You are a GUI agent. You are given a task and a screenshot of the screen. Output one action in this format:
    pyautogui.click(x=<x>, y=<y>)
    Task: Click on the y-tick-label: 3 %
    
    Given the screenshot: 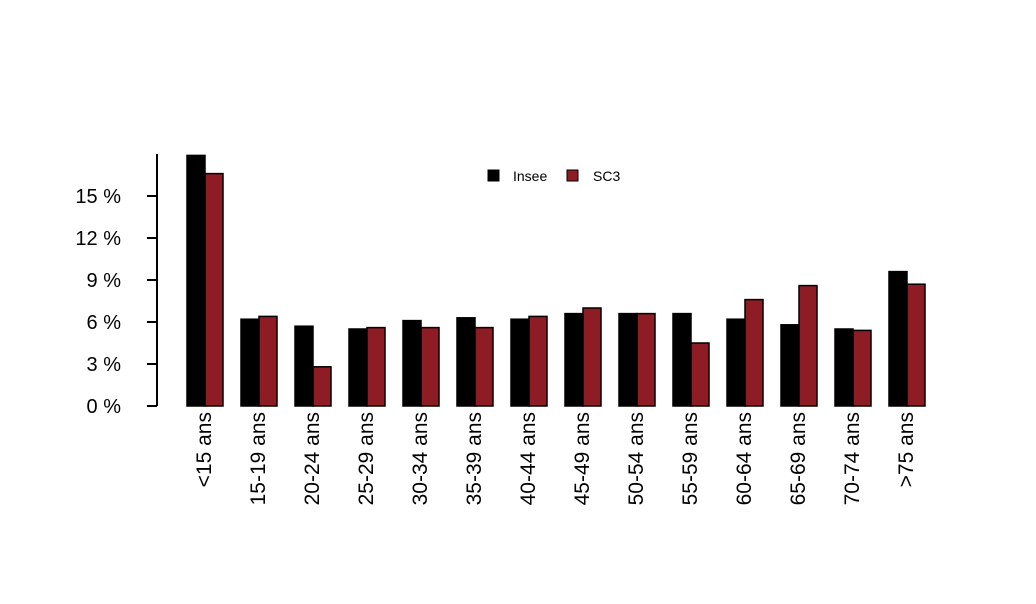 What is the action you would take?
    pyautogui.click(x=104, y=365)
    